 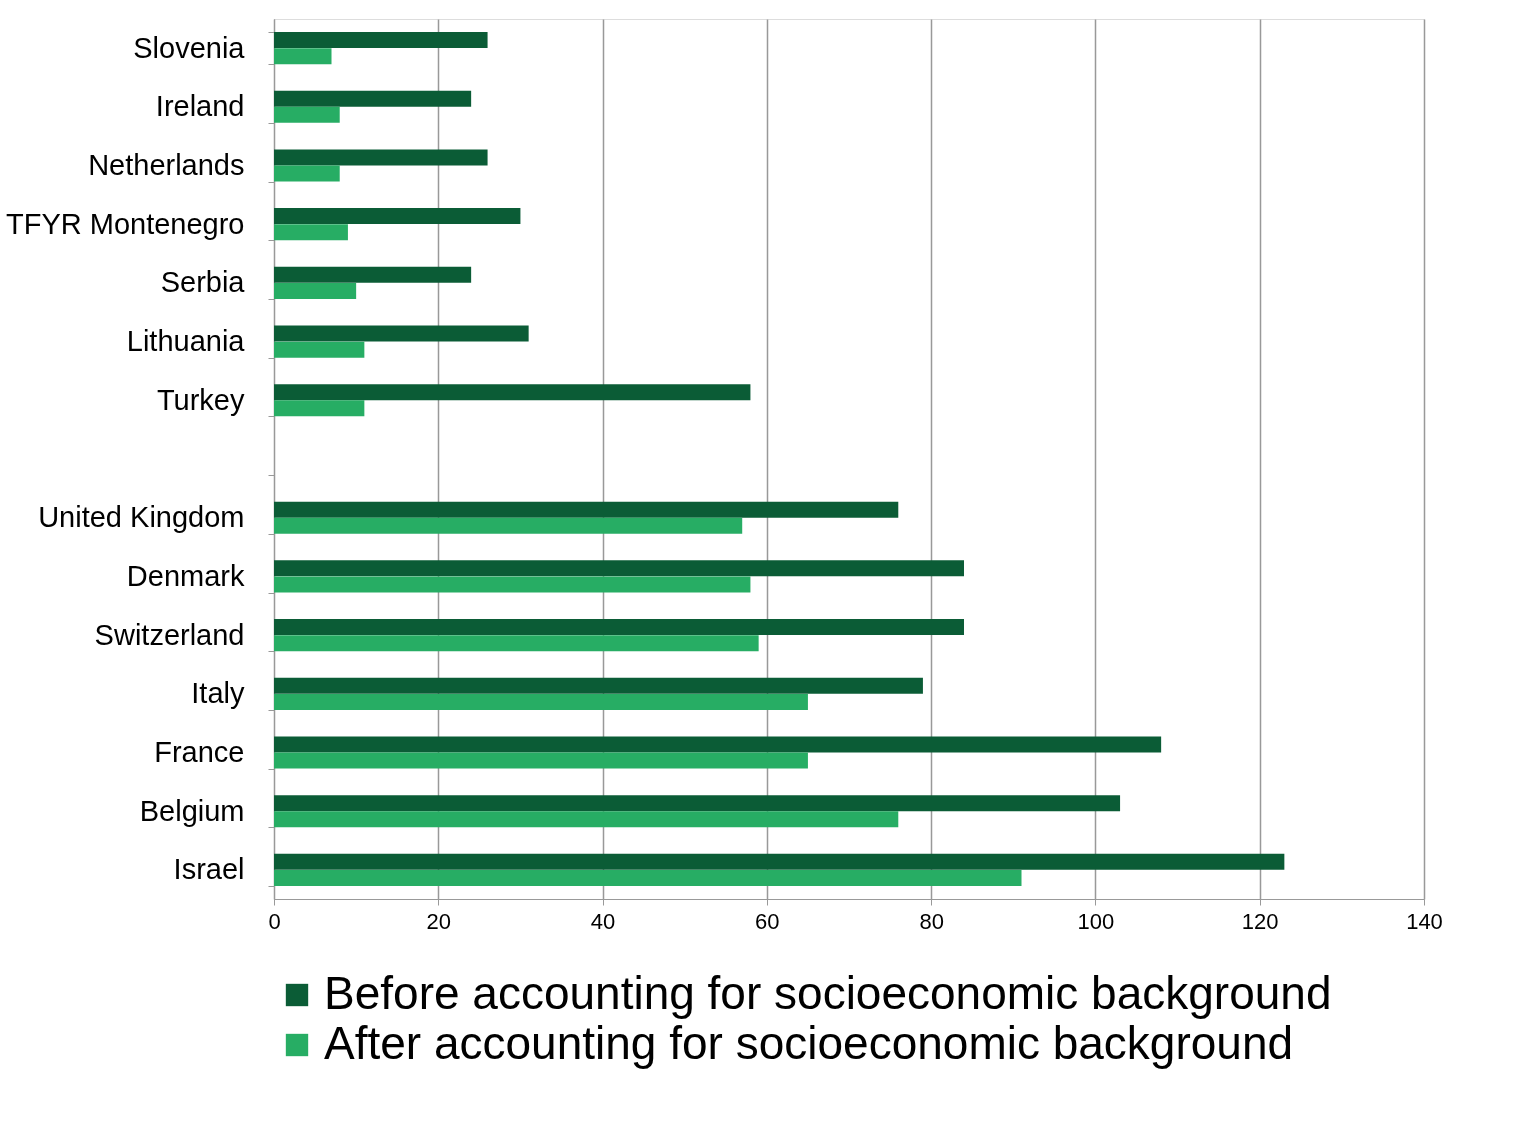 What do you see at coordinates (189, 47) in the screenshot?
I see `y-tick-label: Slovenia` at bounding box center [189, 47].